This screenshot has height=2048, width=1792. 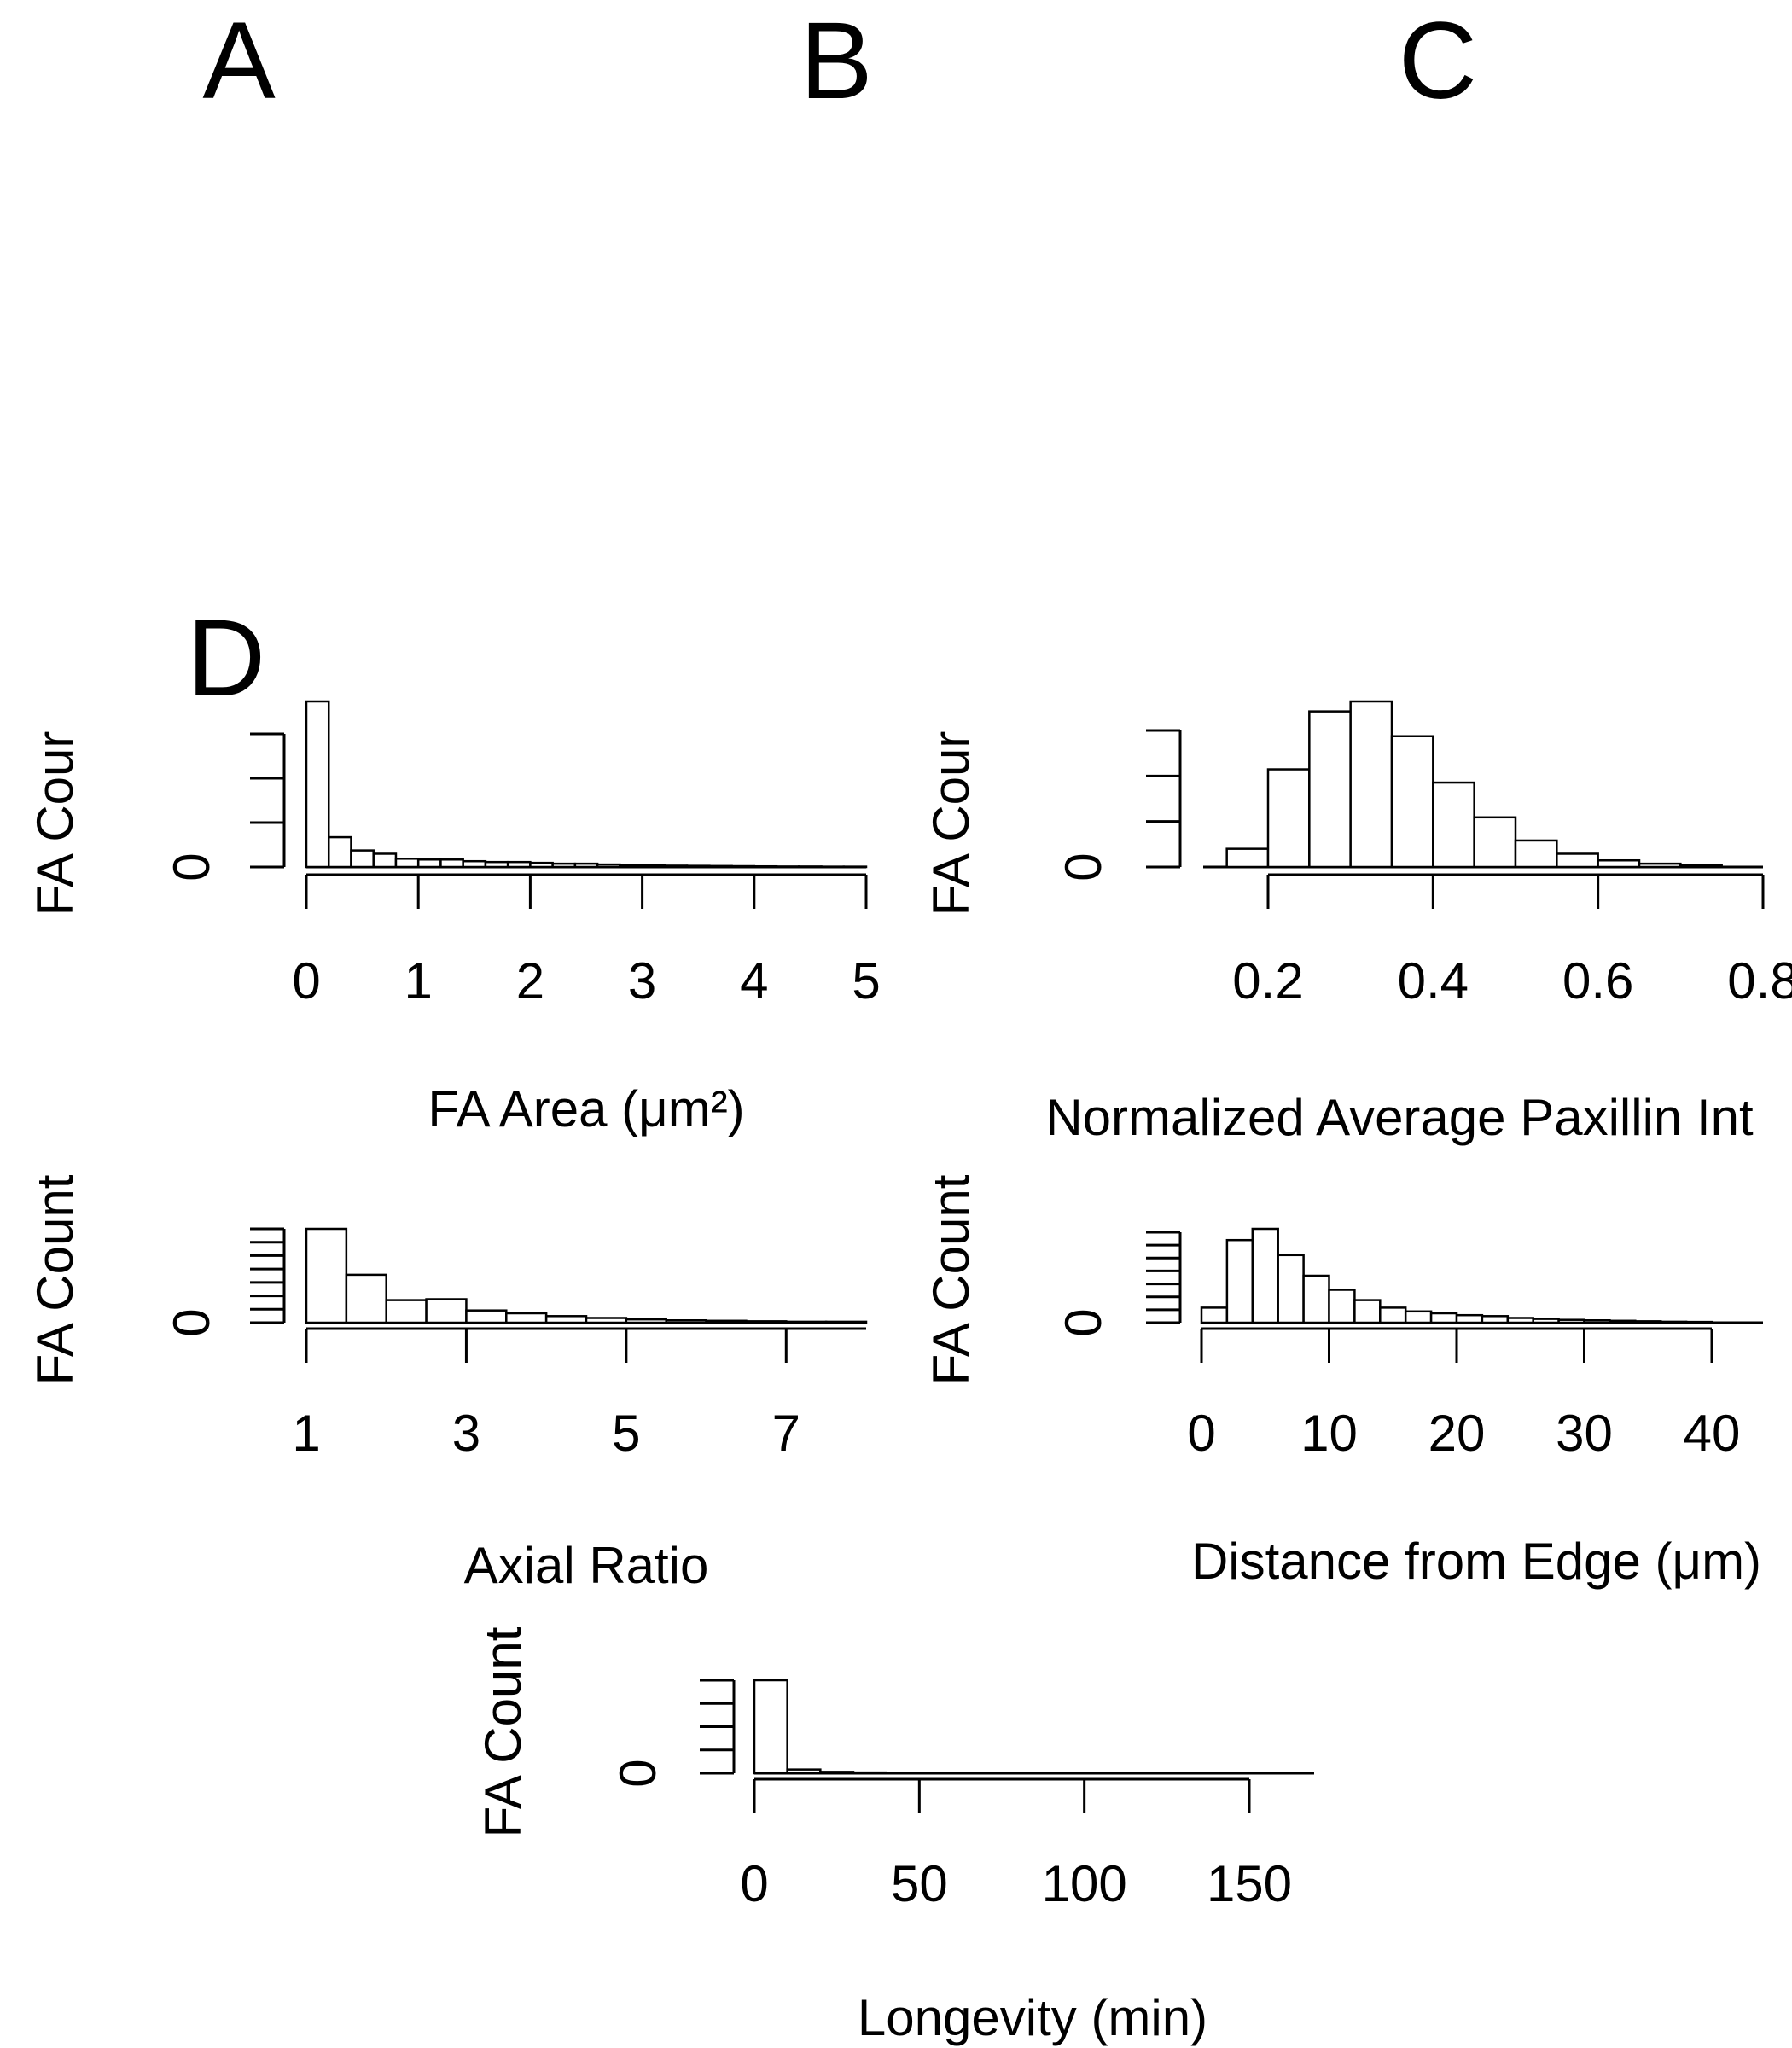 I want to click on panel-label-d: D, so click(x=226, y=658).